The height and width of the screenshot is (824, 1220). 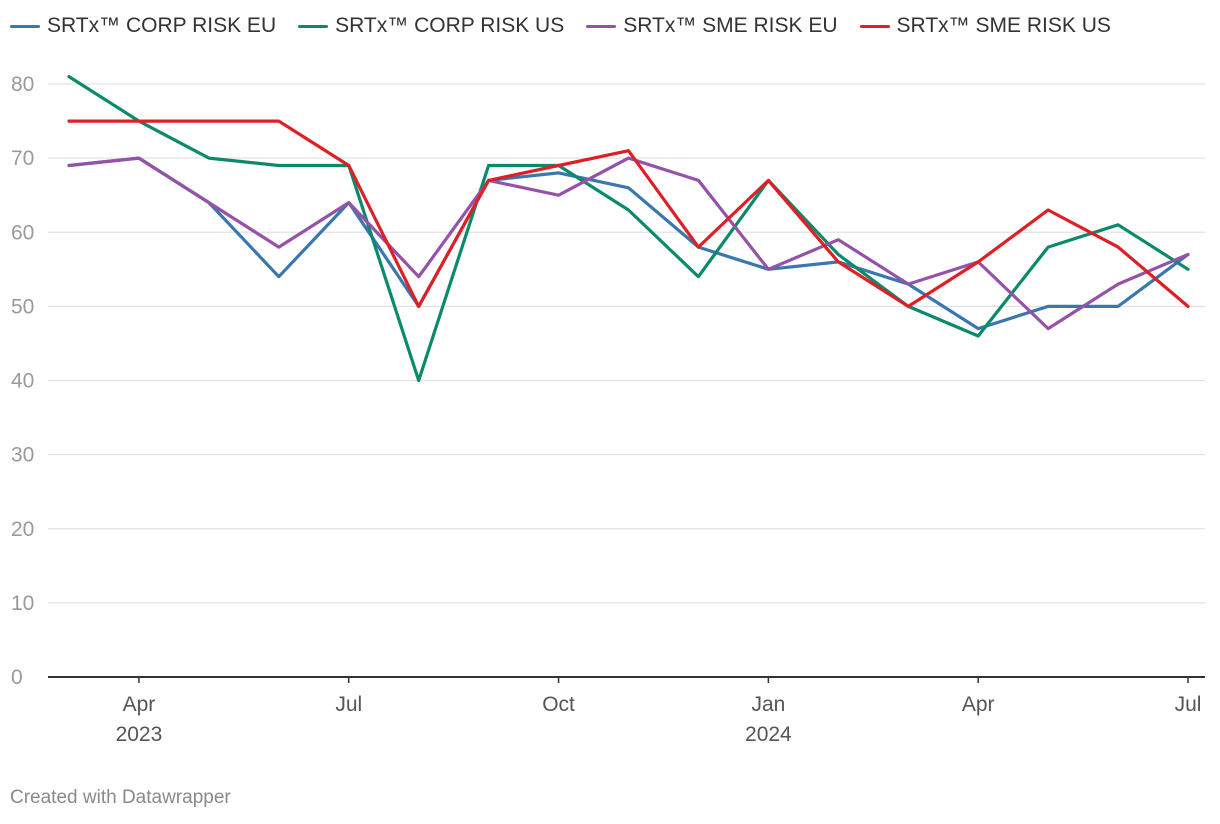 I want to click on y-axis-ticks: 0 10 20 30 40 50 60 70 80, so click(x=22, y=381).